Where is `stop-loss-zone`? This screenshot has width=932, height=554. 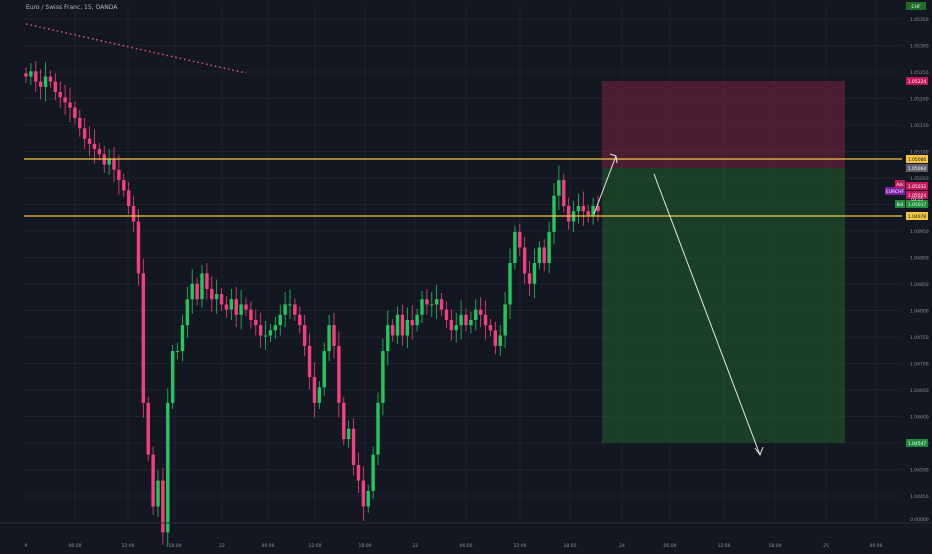
stop-loss-zone is located at coordinates (723, 124).